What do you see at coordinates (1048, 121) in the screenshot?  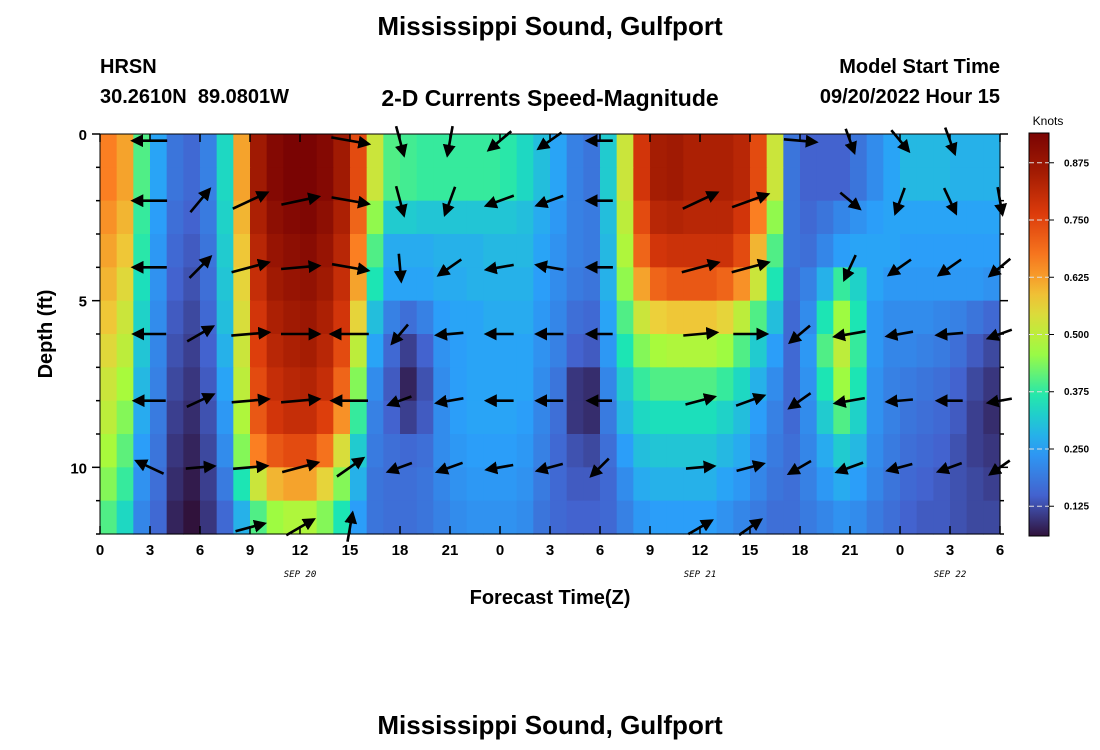 I see `colorbar-label: Knots` at bounding box center [1048, 121].